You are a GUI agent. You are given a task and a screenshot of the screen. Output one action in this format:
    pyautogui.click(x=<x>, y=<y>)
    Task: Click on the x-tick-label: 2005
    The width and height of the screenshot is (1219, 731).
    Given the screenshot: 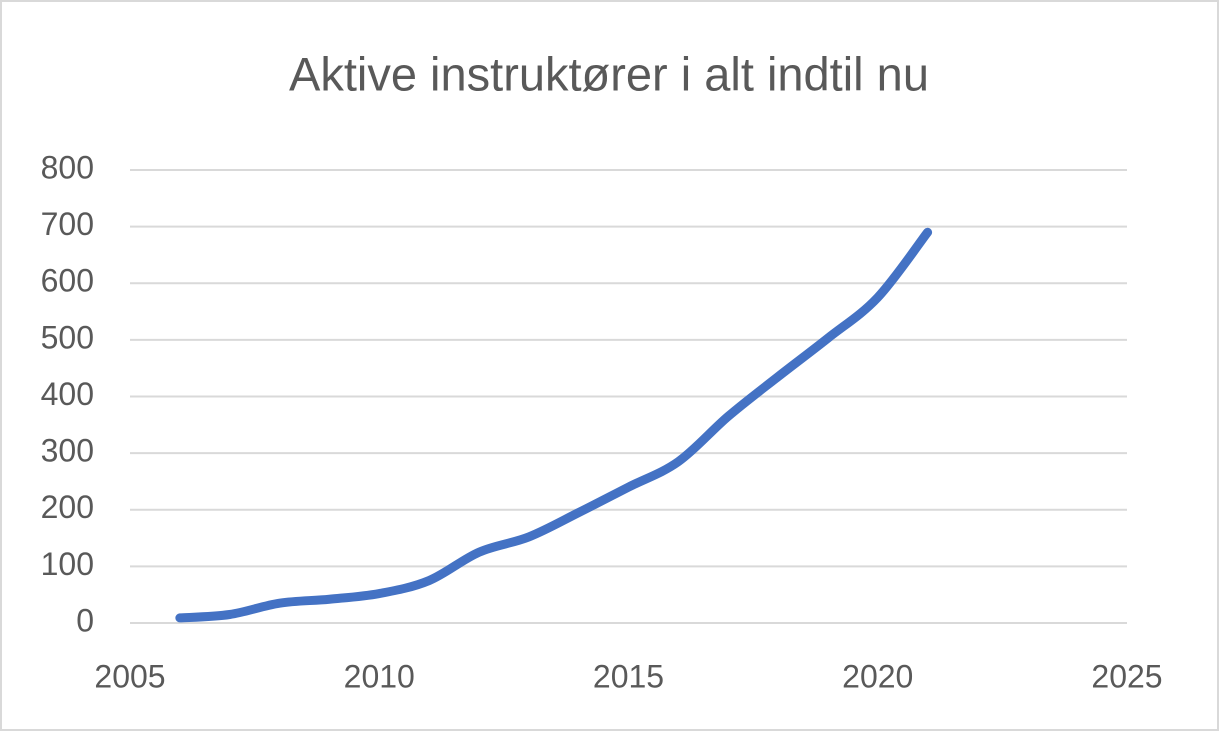 What is the action you would take?
    pyautogui.click(x=129, y=676)
    